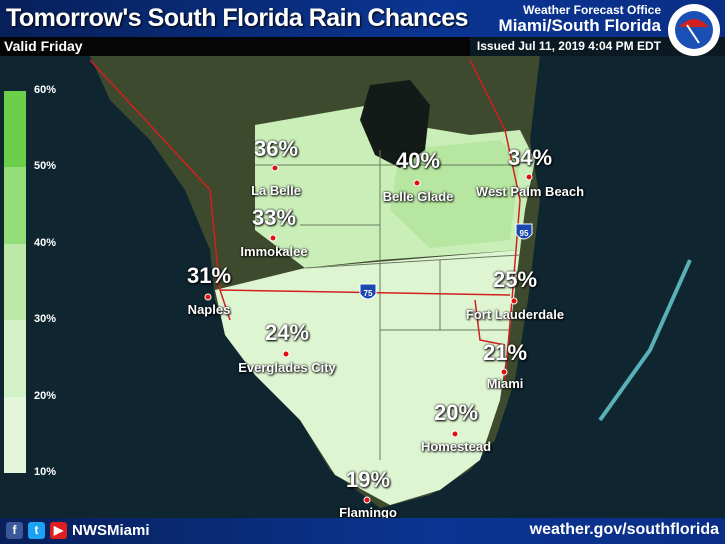 Image resolution: width=725 pixels, height=544 pixels. I want to click on valid-bar, so click(235, 46).